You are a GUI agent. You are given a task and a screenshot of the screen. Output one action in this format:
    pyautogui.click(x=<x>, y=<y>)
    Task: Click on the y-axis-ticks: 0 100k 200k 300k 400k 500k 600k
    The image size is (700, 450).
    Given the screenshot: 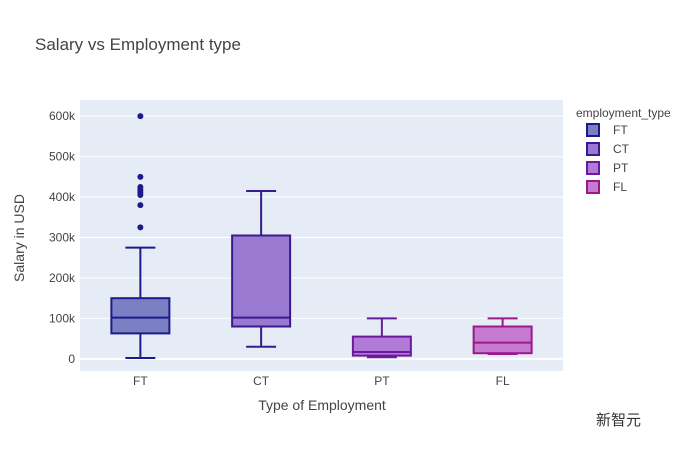 What is the action you would take?
    pyautogui.click(x=62, y=237)
    